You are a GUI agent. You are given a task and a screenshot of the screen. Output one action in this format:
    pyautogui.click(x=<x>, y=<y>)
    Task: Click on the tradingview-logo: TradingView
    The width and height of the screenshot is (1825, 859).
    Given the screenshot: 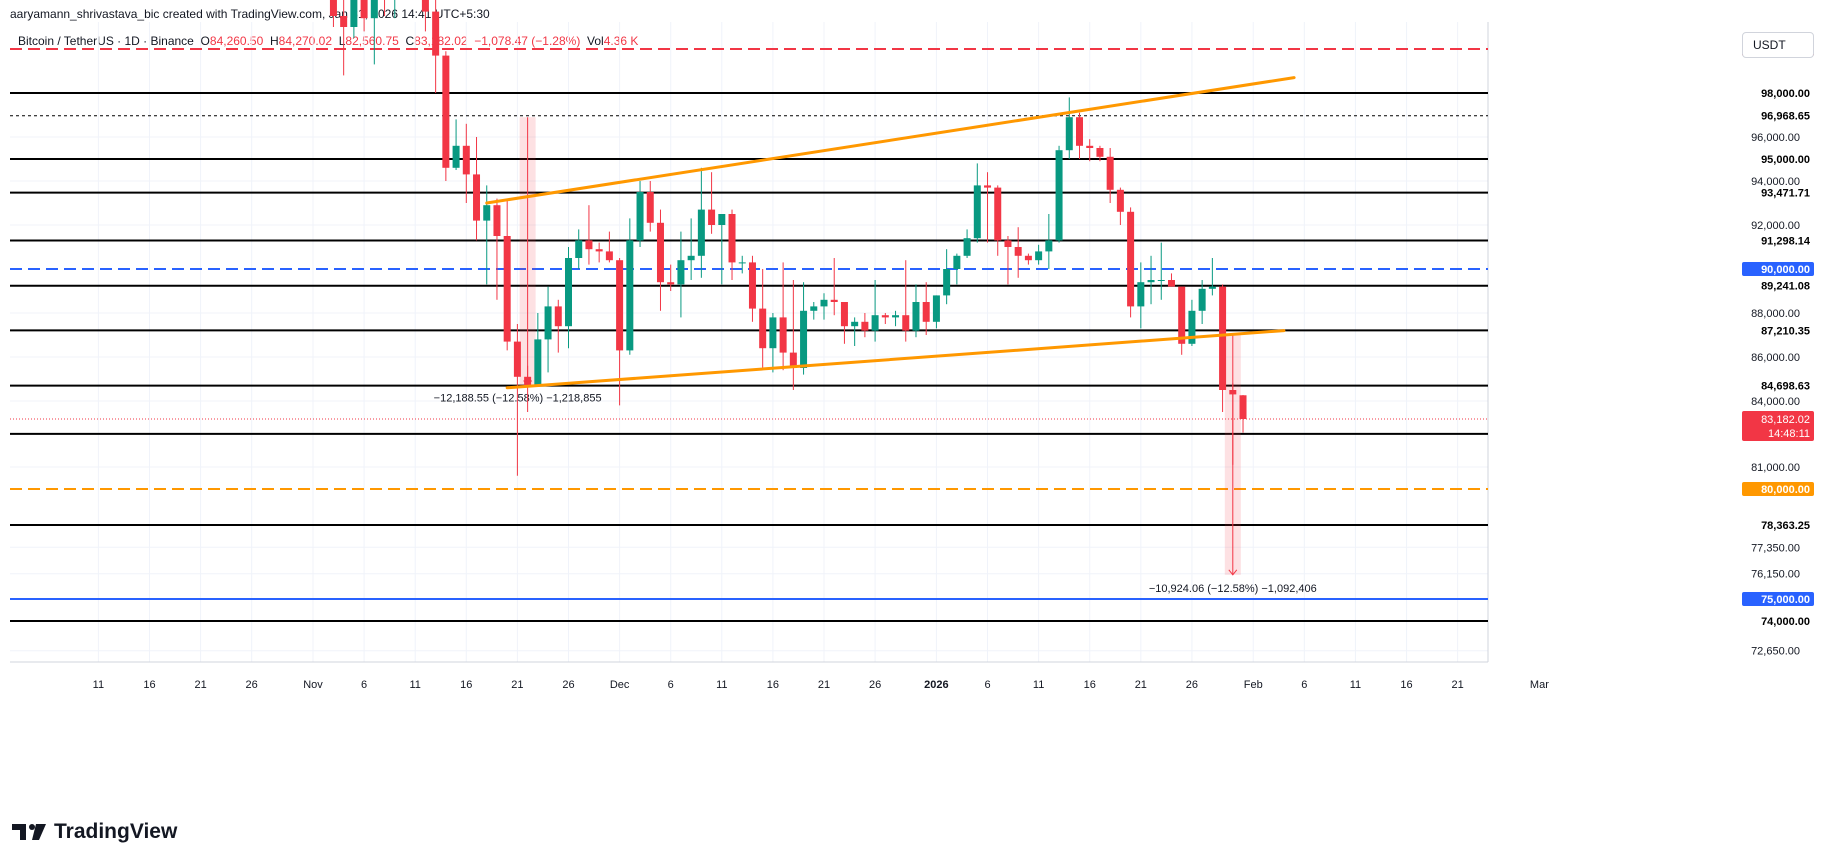 What is the action you would take?
    pyautogui.click(x=94, y=832)
    